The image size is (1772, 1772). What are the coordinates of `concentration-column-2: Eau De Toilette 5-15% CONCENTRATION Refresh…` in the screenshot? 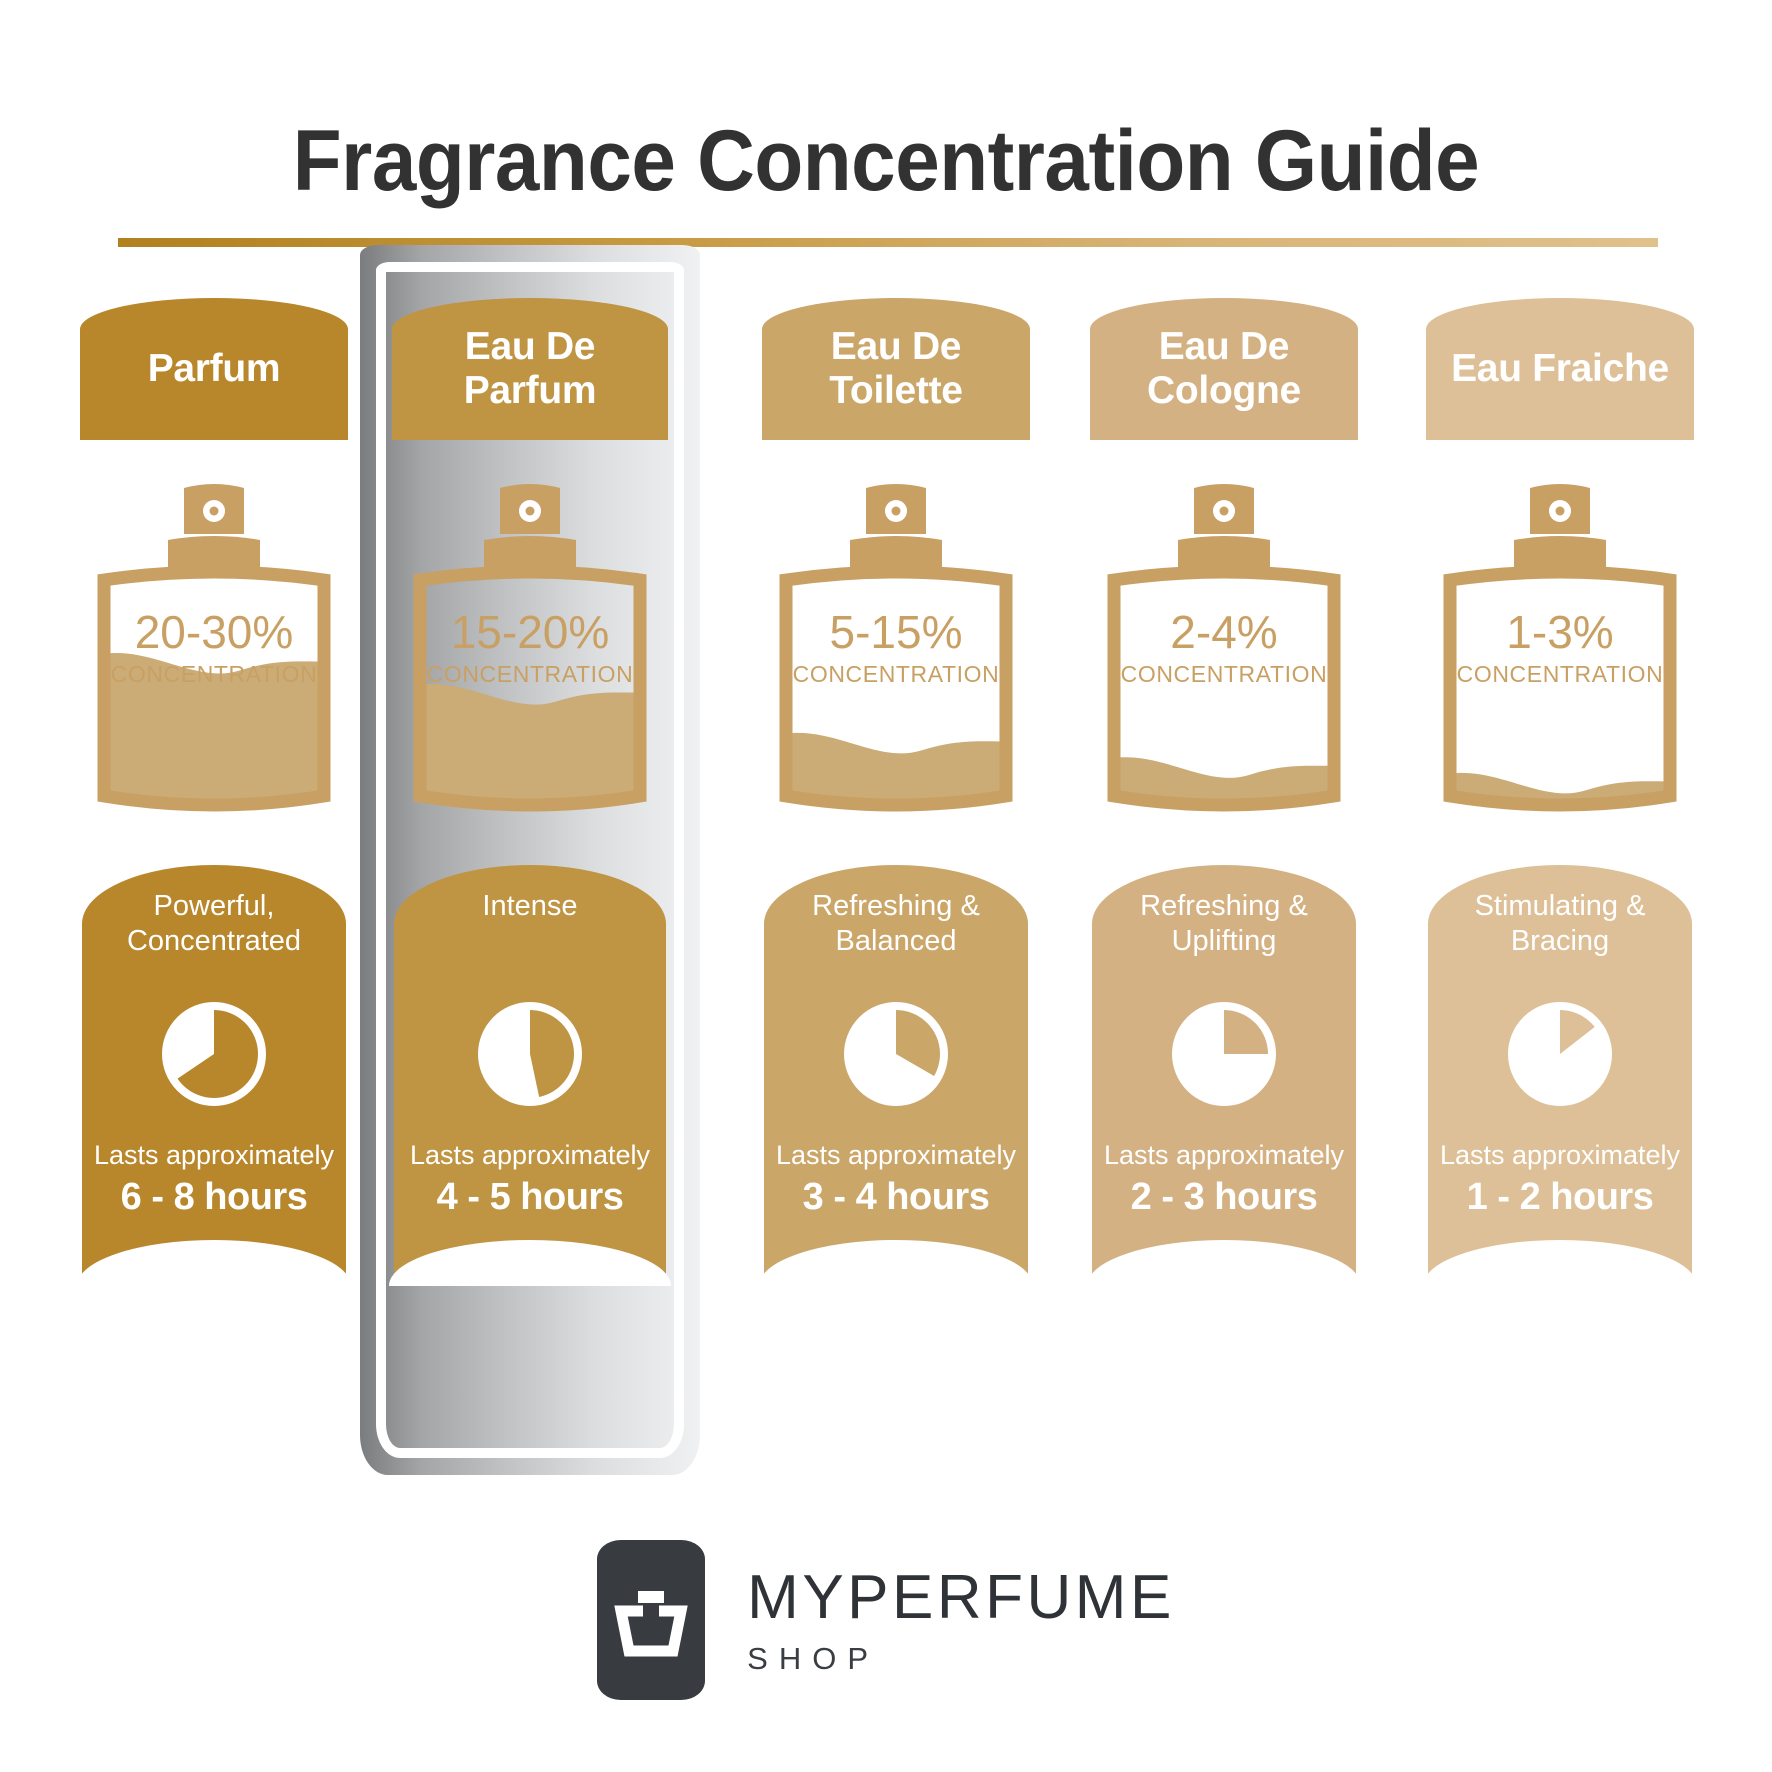 It's located at (896, 885).